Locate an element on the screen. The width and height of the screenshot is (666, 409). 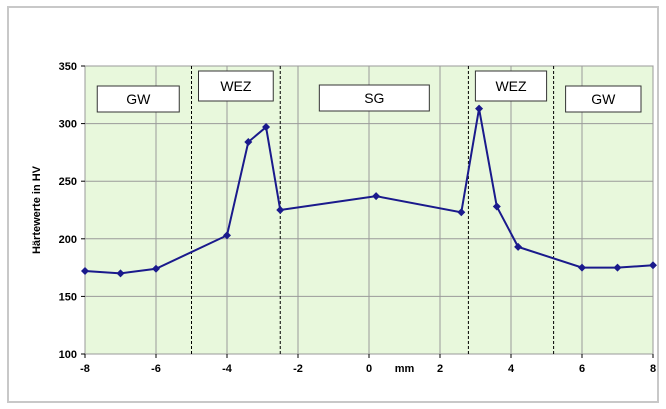
y-axis-label: Härtewerte in HV is located at coordinates (37, 209).